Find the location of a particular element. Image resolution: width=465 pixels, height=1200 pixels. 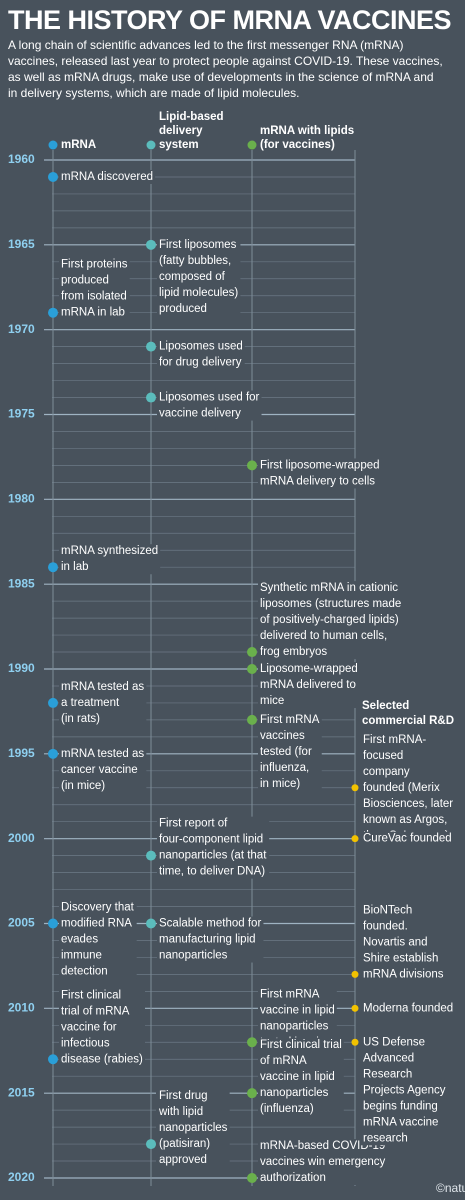

event: Liposomes used for drug delivery is located at coordinates (201, 354).